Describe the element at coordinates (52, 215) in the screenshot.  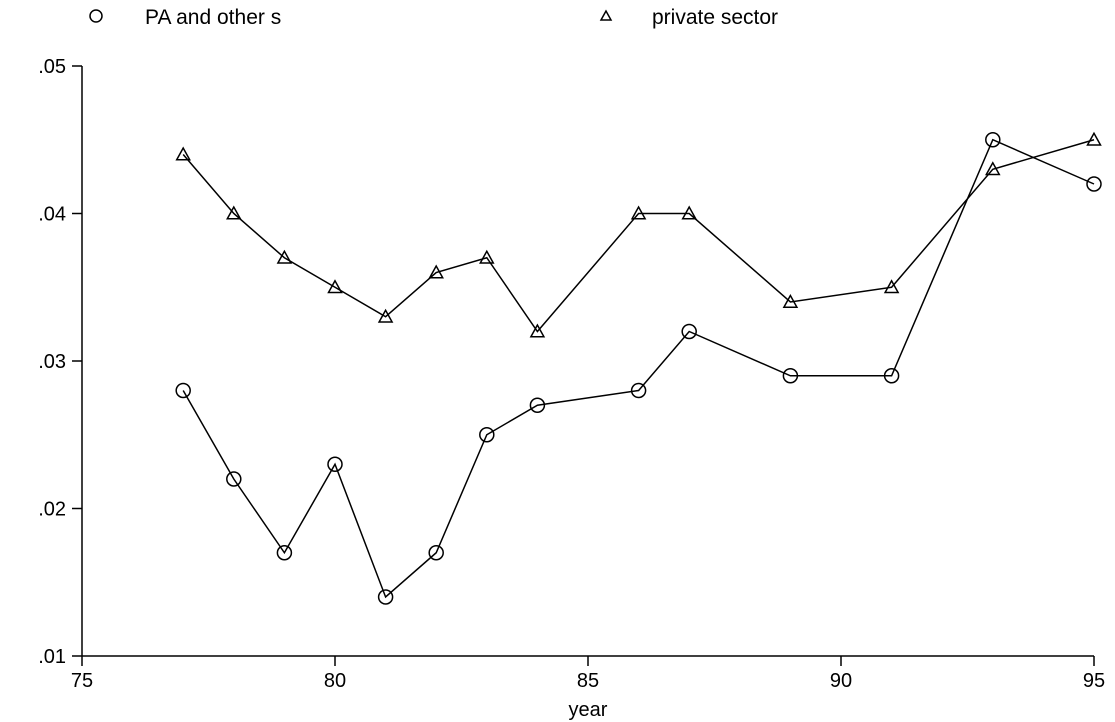
I see `y-tick-label: .04` at that location.